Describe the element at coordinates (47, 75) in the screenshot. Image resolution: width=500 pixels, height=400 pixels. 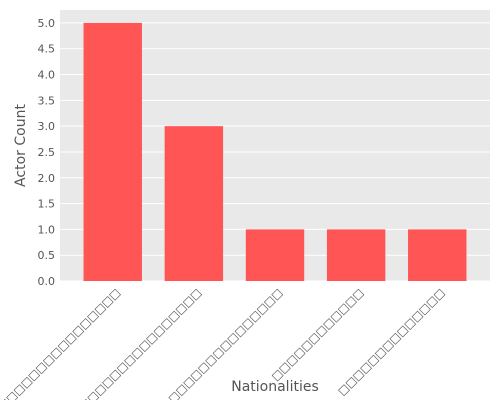
I see `y-tick-label: 4.0` at that location.